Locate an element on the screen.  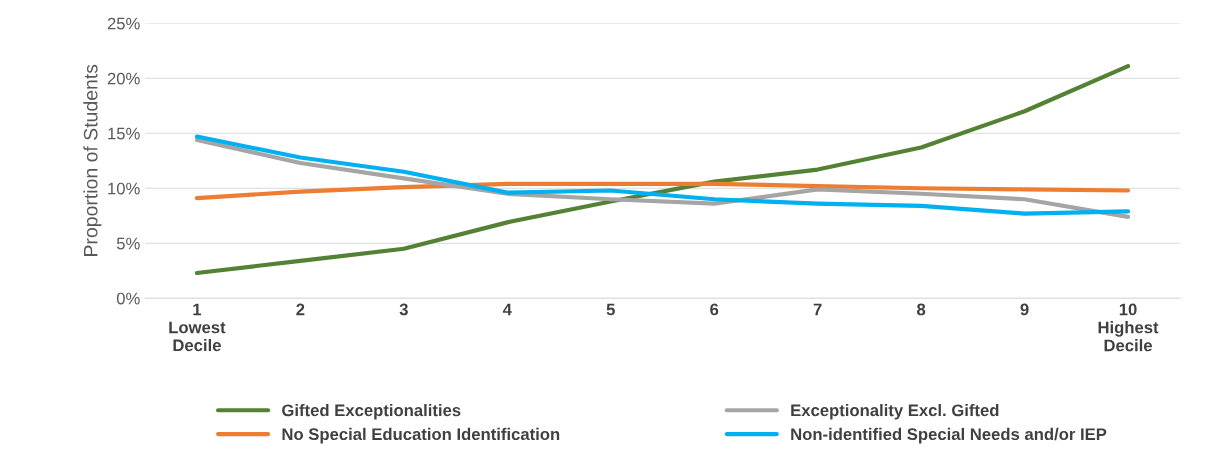
x-tick-label: 9 is located at coordinates (1024, 309).